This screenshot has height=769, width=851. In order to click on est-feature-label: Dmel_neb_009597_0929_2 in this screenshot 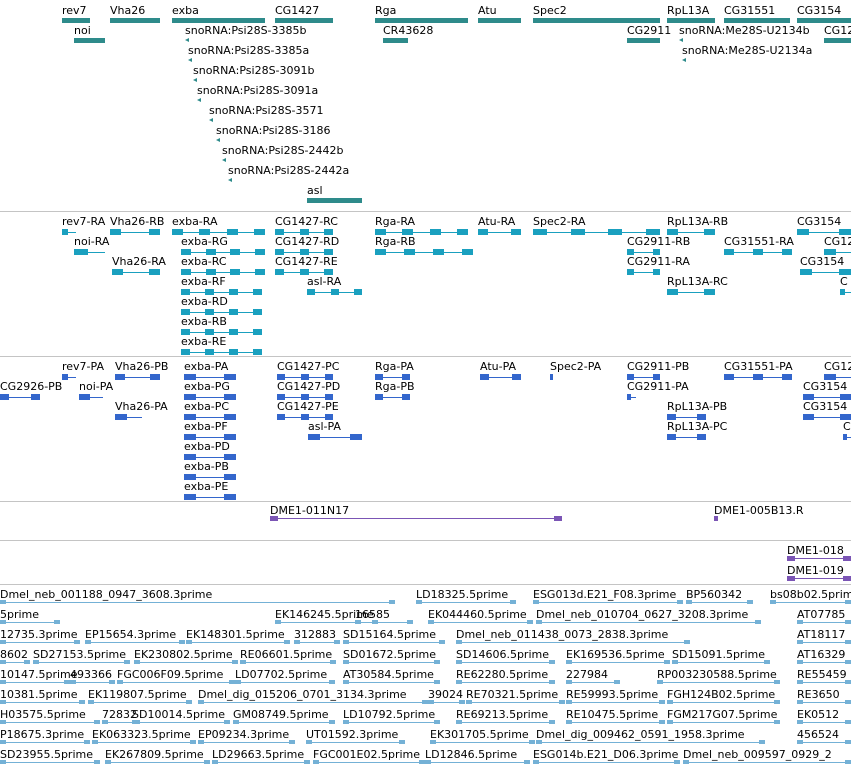, I will do `click(757, 754)`.